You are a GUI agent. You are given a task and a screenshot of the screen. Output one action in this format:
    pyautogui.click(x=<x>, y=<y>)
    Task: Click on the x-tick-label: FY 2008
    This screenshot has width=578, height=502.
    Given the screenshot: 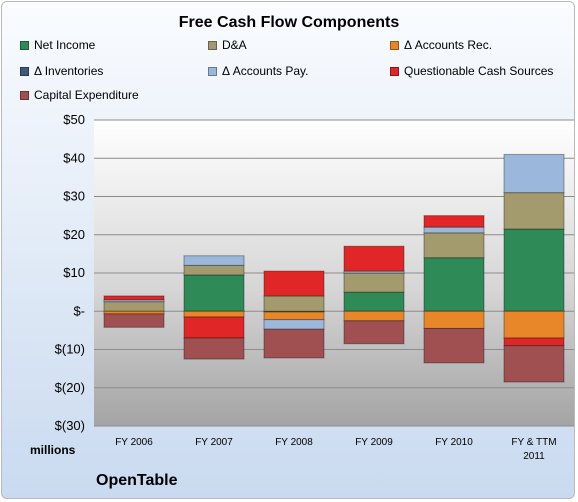 What is the action you would take?
    pyautogui.click(x=294, y=442)
    